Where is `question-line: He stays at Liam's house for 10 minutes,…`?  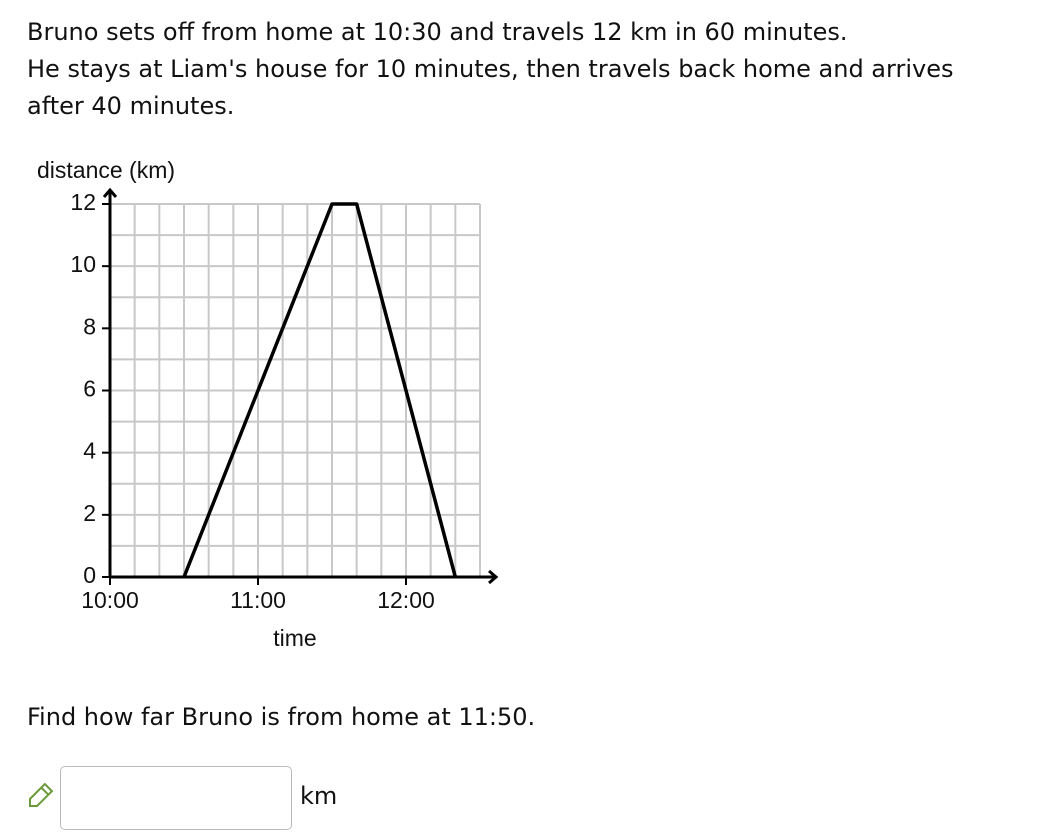 question-line: He stays at Liam's house for 10 minutes,… is located at coordinates (490, 69).